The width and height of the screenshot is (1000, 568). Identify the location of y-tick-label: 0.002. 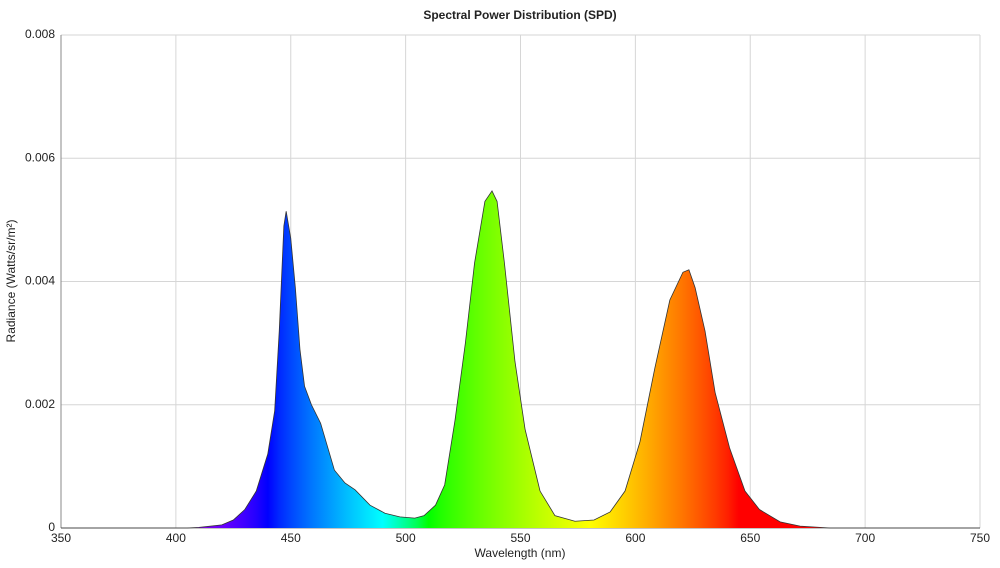
(40, 404).